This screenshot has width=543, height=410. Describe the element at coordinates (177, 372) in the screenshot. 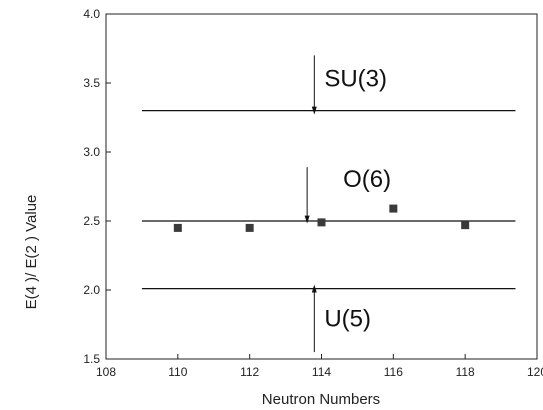

I see `x-tick-label: 110` at that location.